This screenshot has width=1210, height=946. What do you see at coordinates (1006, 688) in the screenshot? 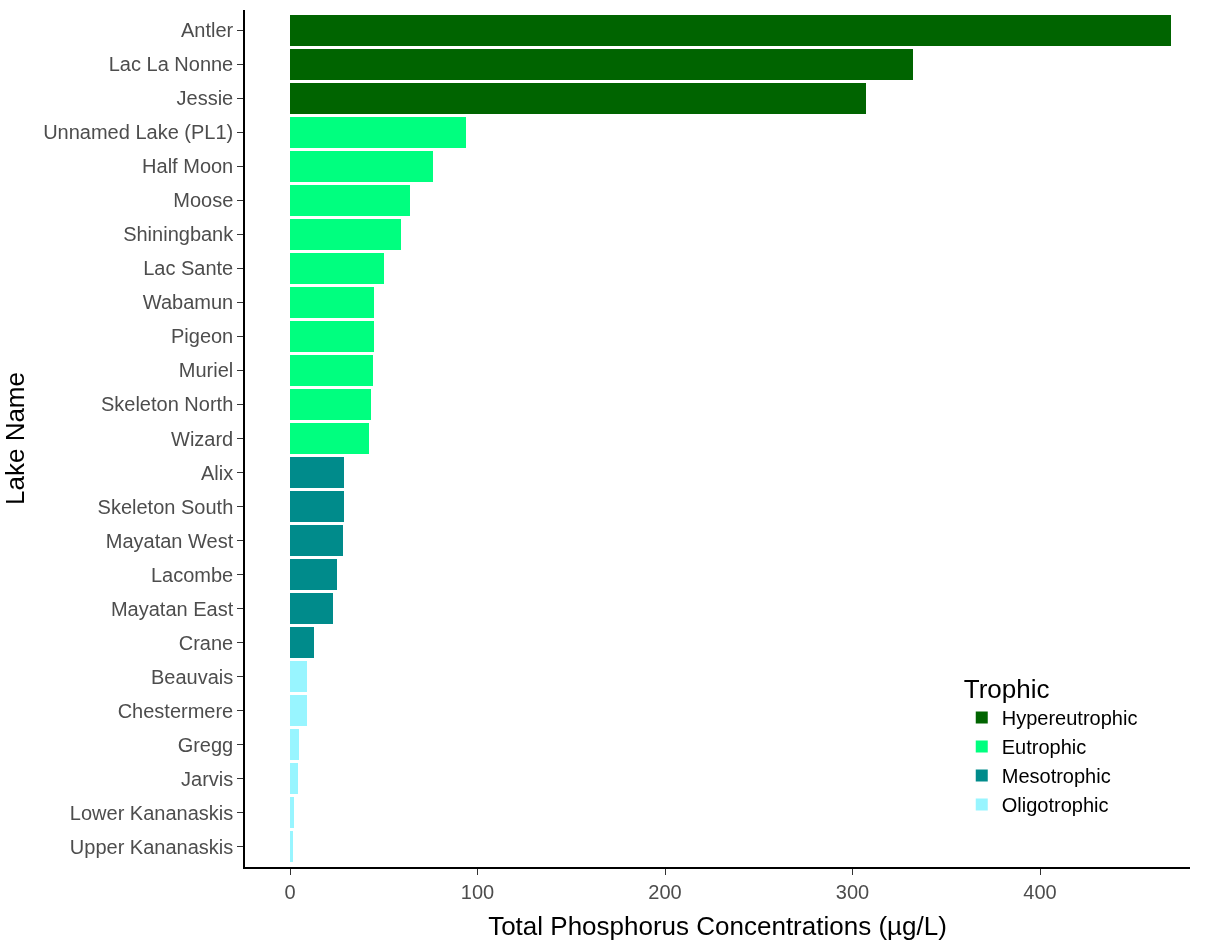
I see `legend-title: Trophic` at bounding box center [1006, 688].